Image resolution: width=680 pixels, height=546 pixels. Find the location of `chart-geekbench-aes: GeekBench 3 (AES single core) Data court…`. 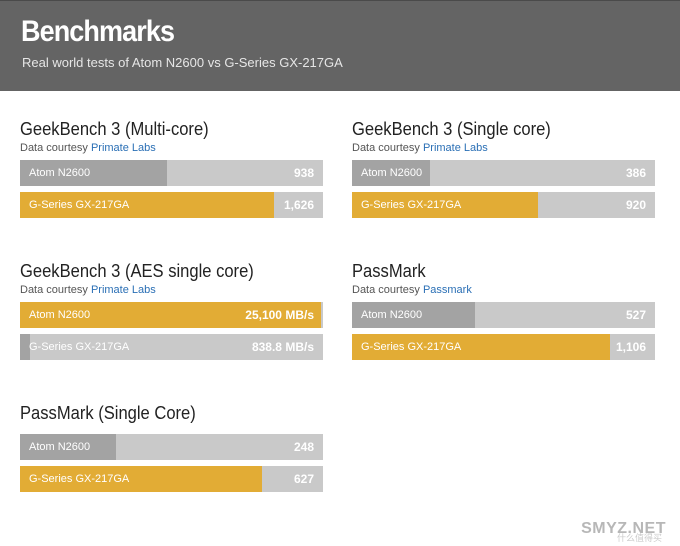

chart-geekbench-aes: GeekBench 3 (AES single core) Data court… is located at coordinates (171, 313).